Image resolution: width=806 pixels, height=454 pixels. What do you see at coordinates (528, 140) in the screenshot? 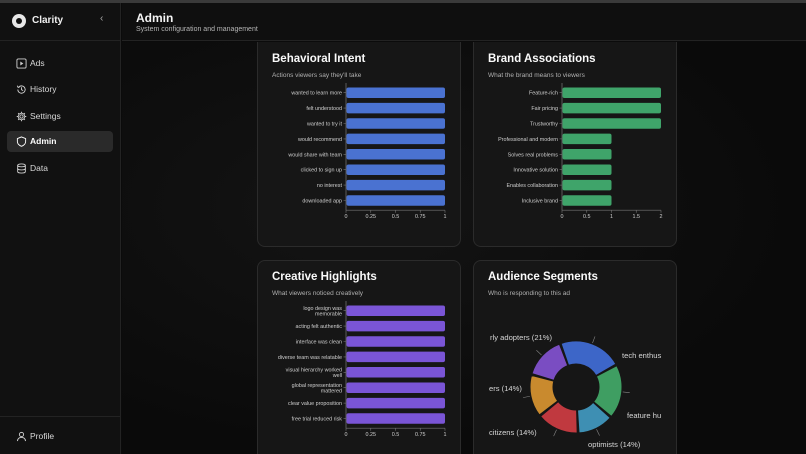
I see `y-tick-label: Professional and modern` at bounding box center [528, 140].